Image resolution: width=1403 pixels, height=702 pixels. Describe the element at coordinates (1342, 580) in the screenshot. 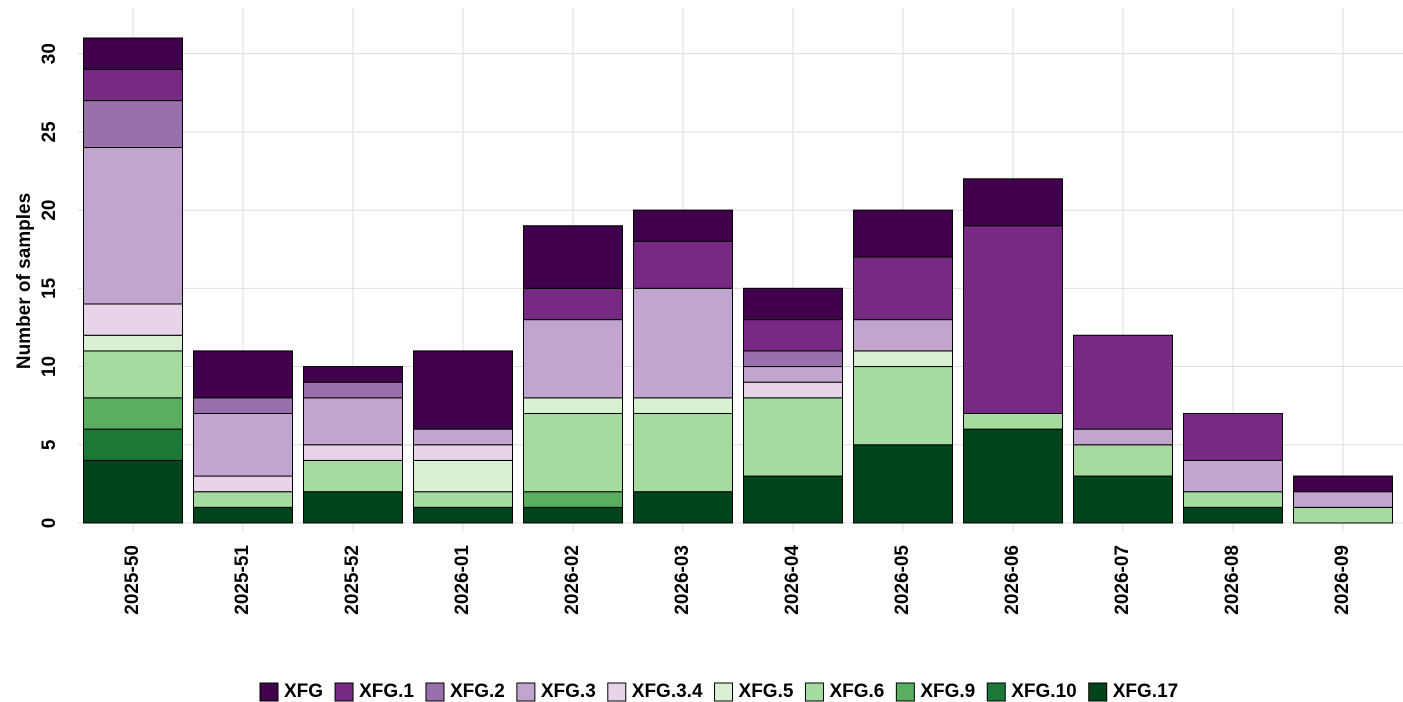

I see `x-tick-label: 2026-09` at that location.